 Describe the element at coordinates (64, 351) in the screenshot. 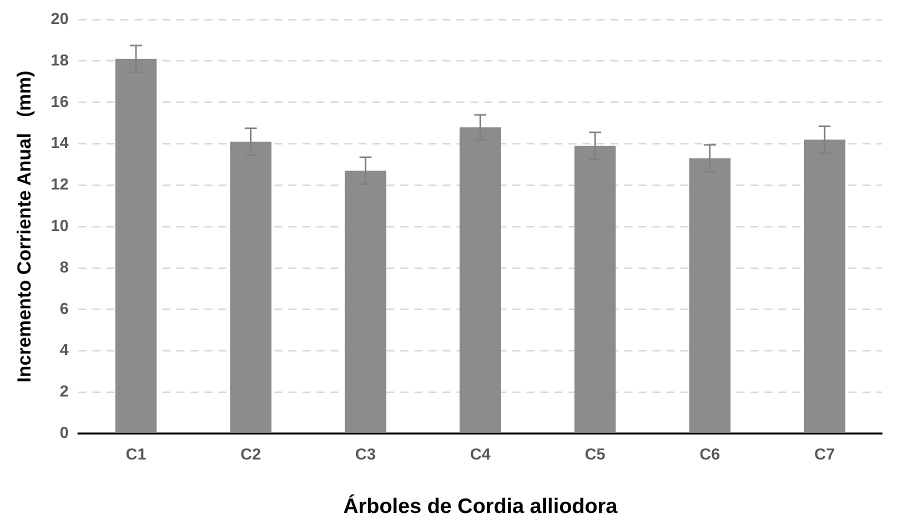

I see `y-tick-label: 4` at that location.